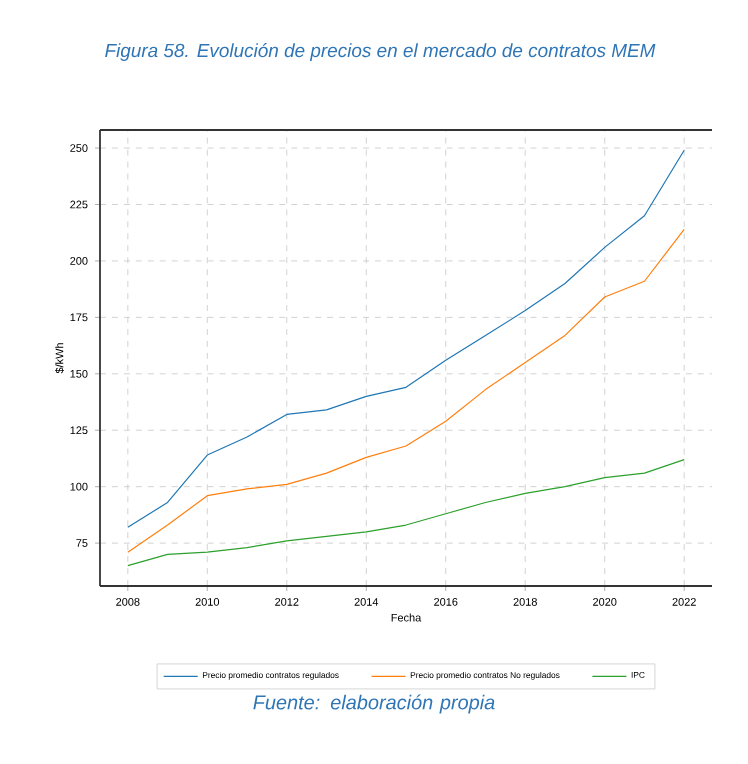 This screenshot has height=764, width=748. What do you see at coordinates (380, 52) in the screenshot?
I see `chart-title: Figura 58. Evolución de precios en el mercado de contratos MEM` at bounding box center [380, 52].